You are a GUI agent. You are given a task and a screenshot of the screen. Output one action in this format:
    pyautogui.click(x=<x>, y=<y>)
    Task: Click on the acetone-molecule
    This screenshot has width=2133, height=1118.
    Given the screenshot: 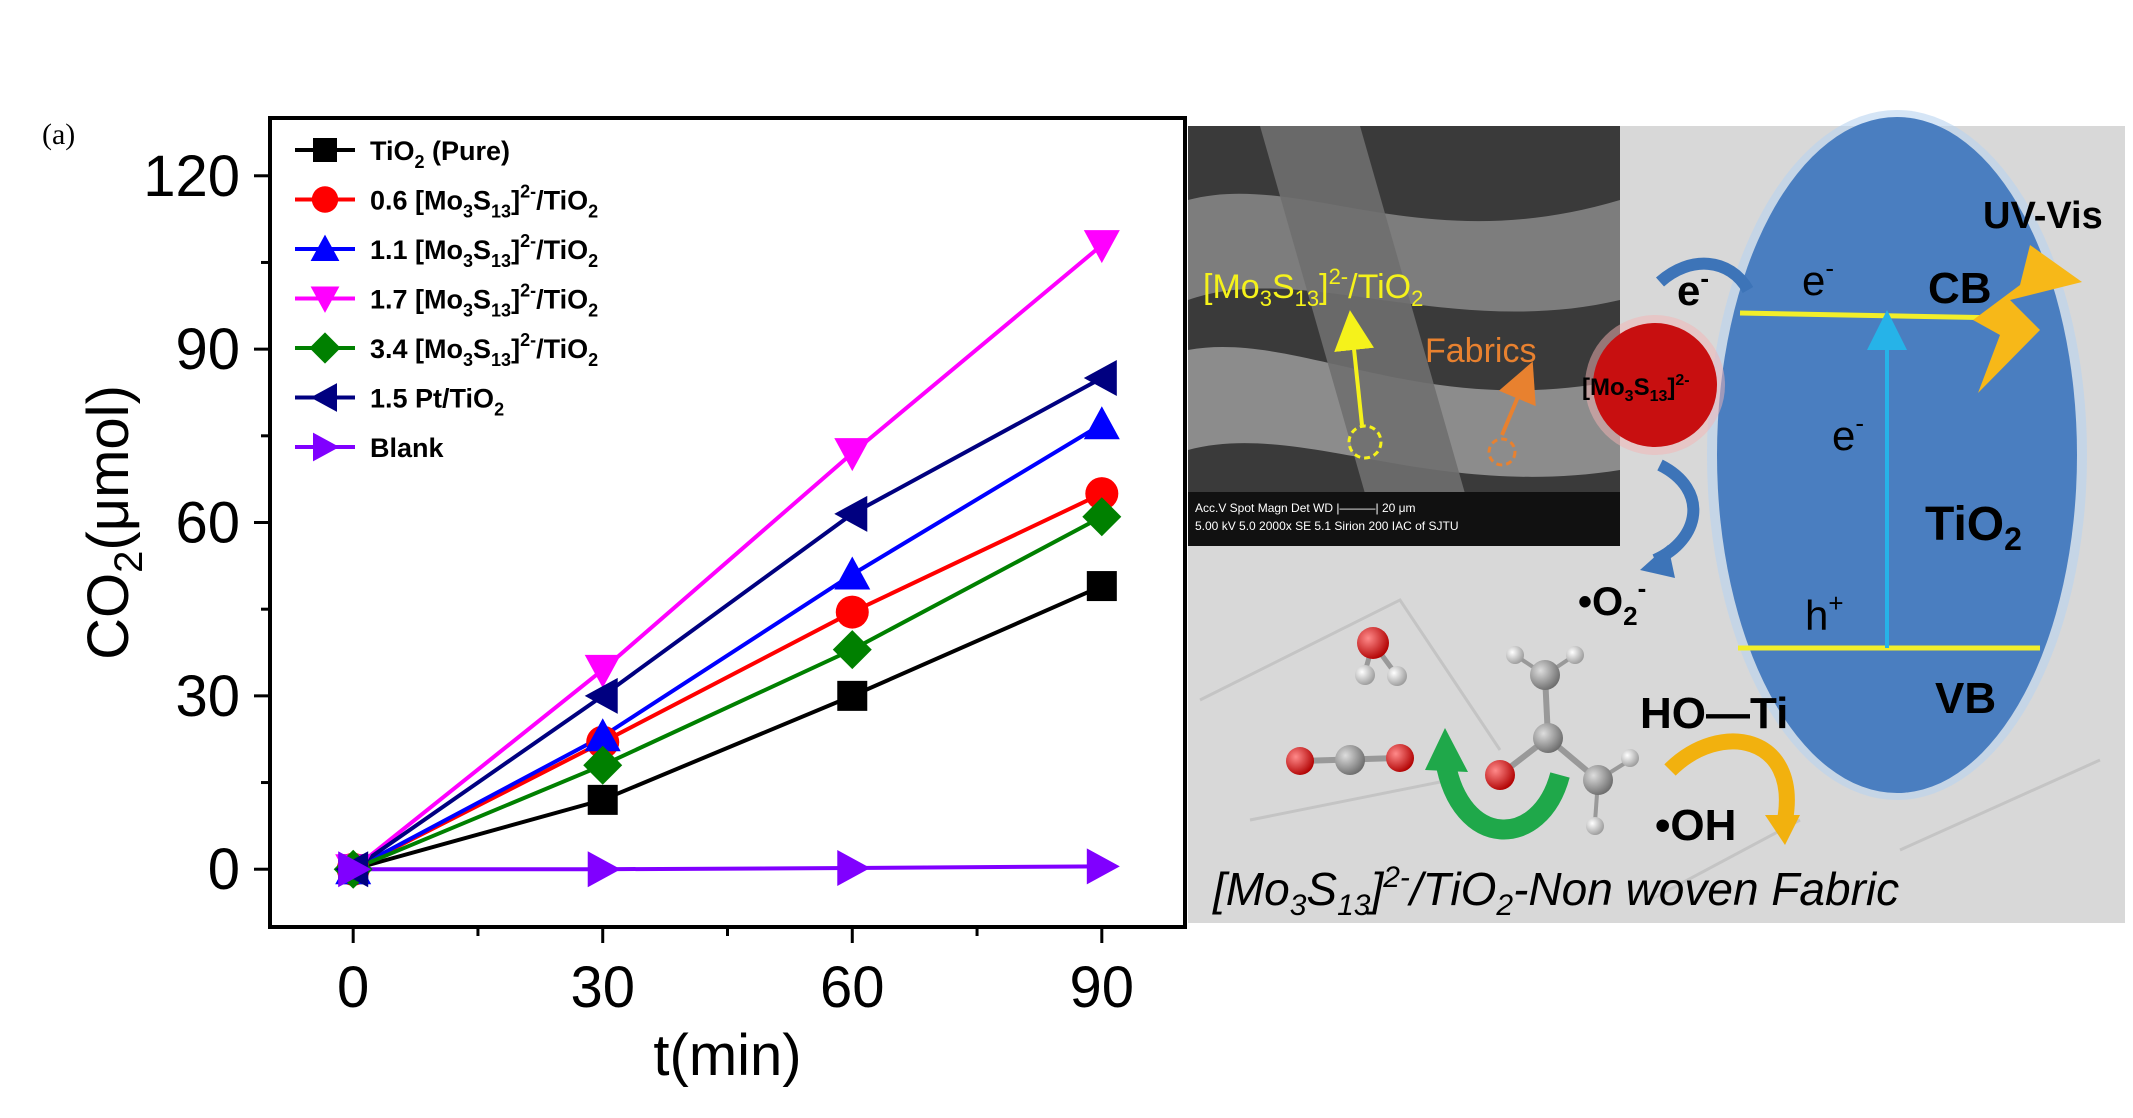 What is the action you would take?
    pyautogui.click(x=1562, y=740)
    